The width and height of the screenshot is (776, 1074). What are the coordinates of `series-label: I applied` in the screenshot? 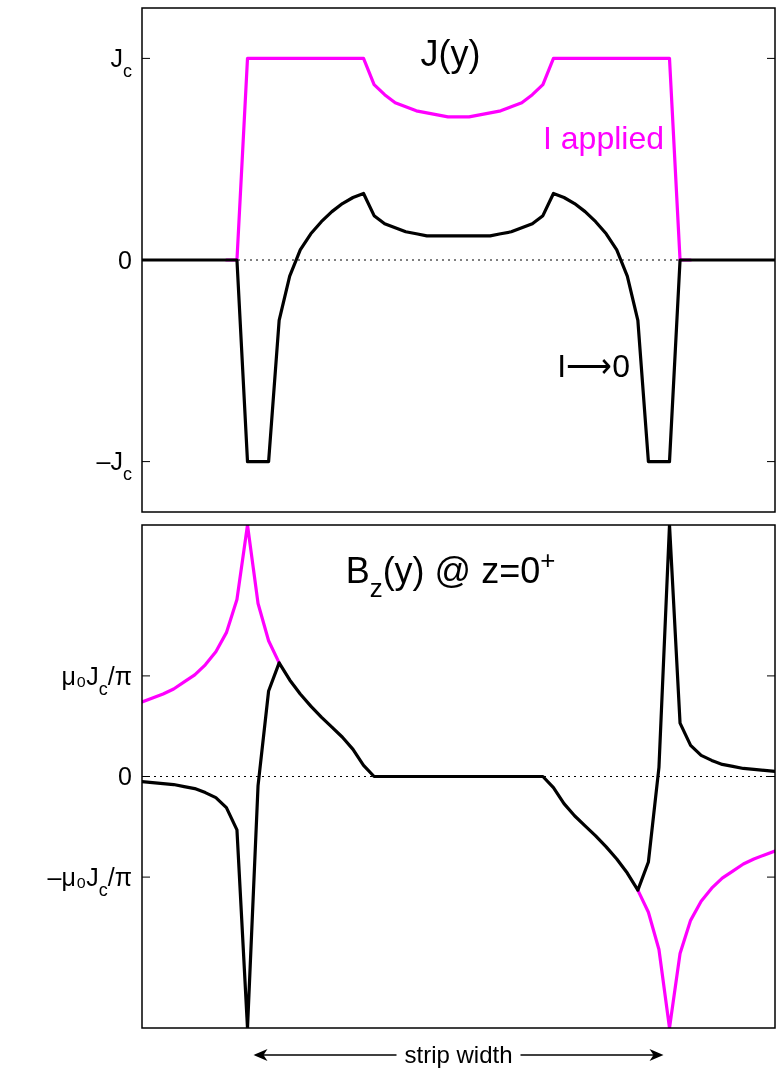 It's located at (603, 138).